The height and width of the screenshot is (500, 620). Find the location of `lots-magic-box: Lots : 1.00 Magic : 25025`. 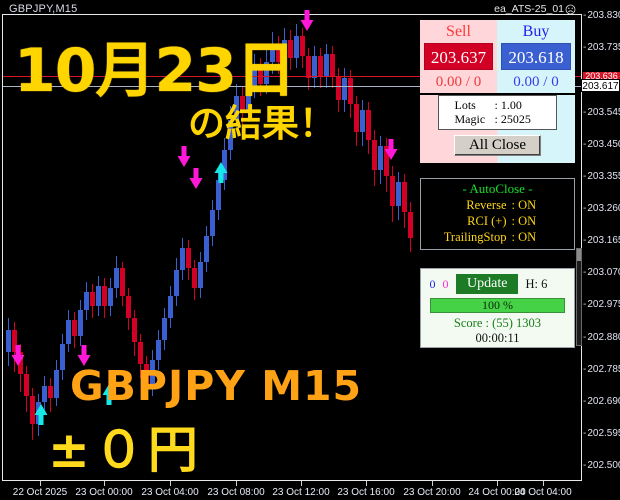

lots-magic-box: Lots : 1.00 Magic : 25025 is located at coordinates (497, 112).